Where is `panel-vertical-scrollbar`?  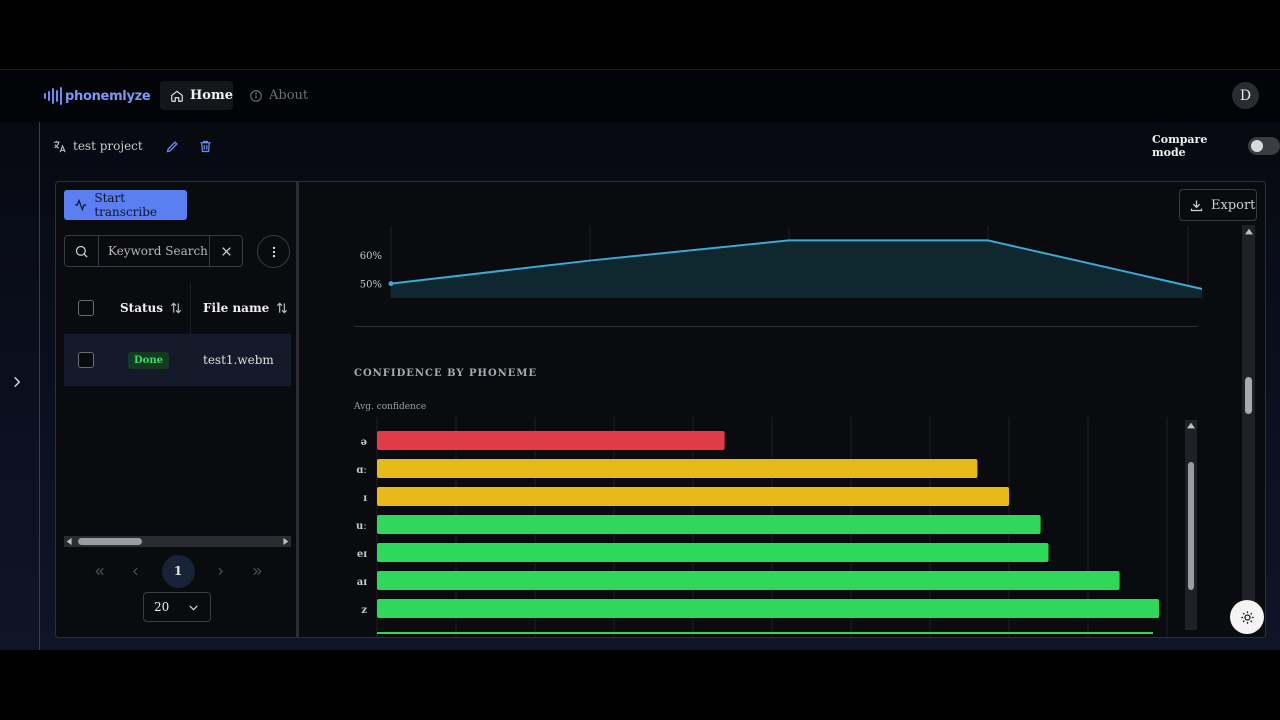 panel-vertical-scrollbar is located at coordinates (1248, 429).